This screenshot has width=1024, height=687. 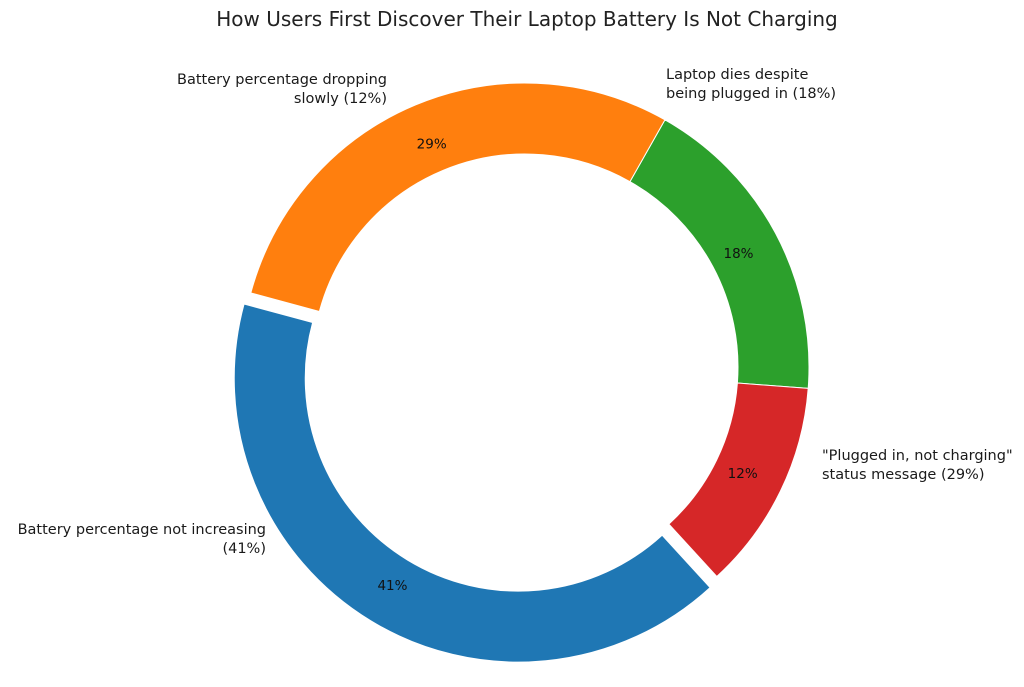 I want to click on slice-percent-label: 18%, so click(x=739, y=254).